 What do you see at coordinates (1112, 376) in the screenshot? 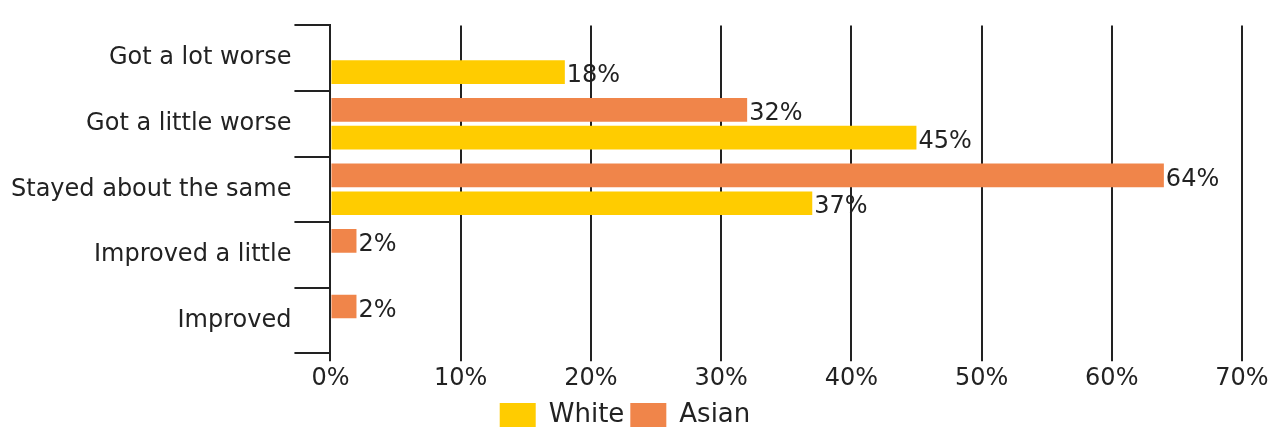
I see `x-tick-label: 60%` at bounding box center [1112, 376].